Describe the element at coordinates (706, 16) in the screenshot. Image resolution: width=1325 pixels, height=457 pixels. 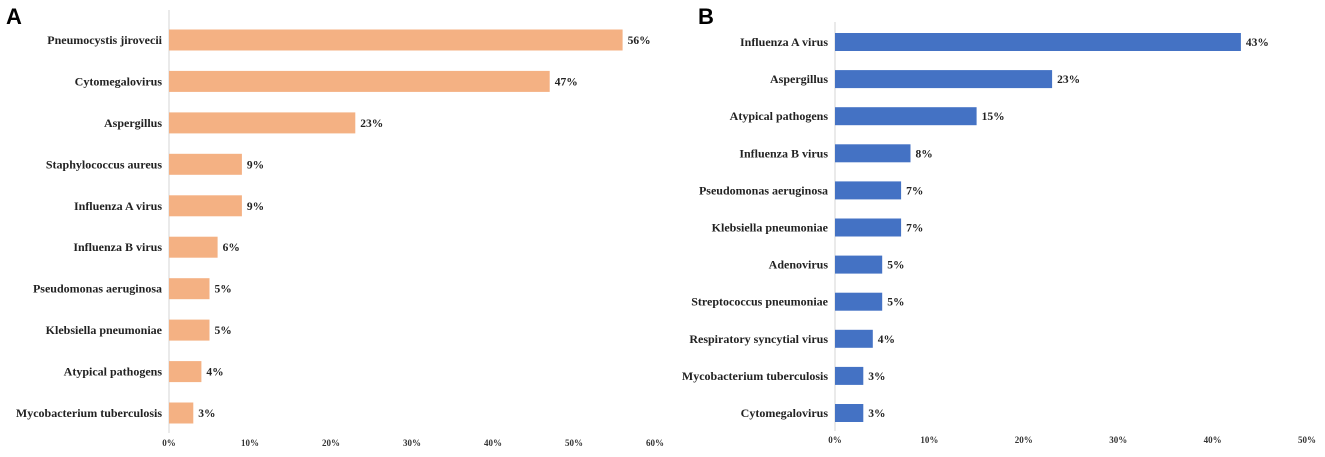
I see `panel-b-letter: B` at that location.